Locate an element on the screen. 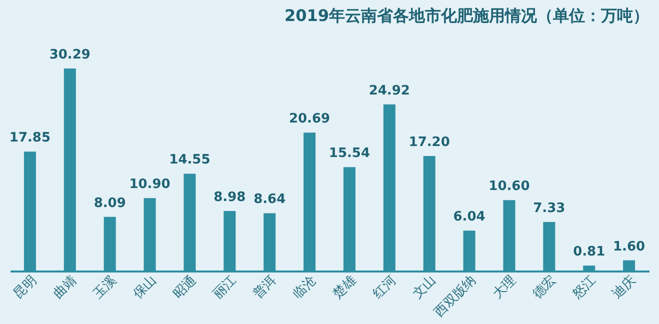 The image size is (659, 324). x-tick-label: 曲靖 is located at coordinates (65, 287).